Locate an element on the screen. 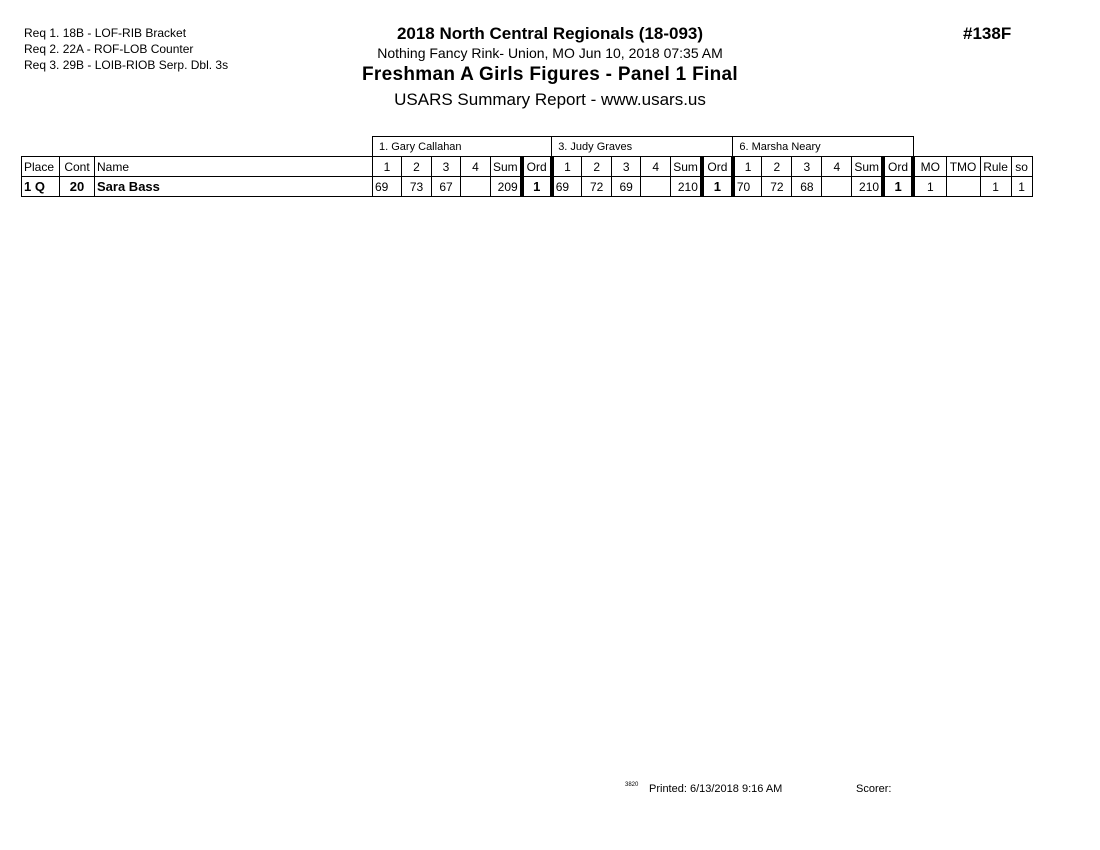 This screenshot has height=850, width=1100. judge-2-score-1: 69 is located at coordinates (566, 186).